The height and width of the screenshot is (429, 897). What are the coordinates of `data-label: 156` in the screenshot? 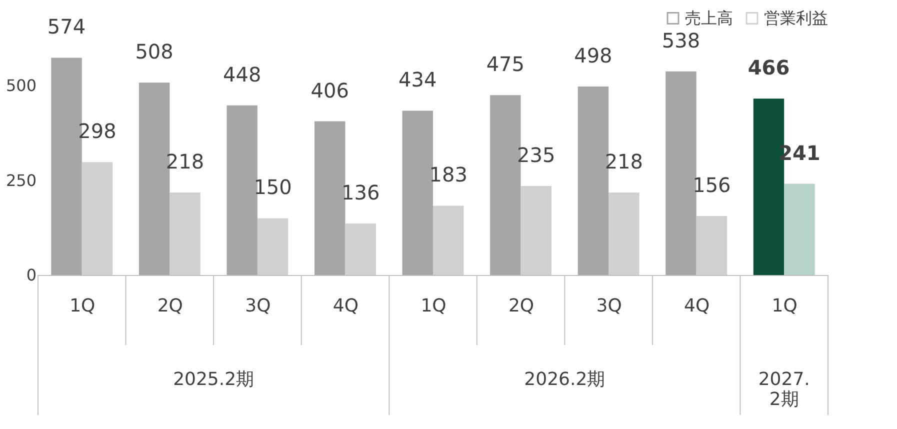 It's located at (711, 184).